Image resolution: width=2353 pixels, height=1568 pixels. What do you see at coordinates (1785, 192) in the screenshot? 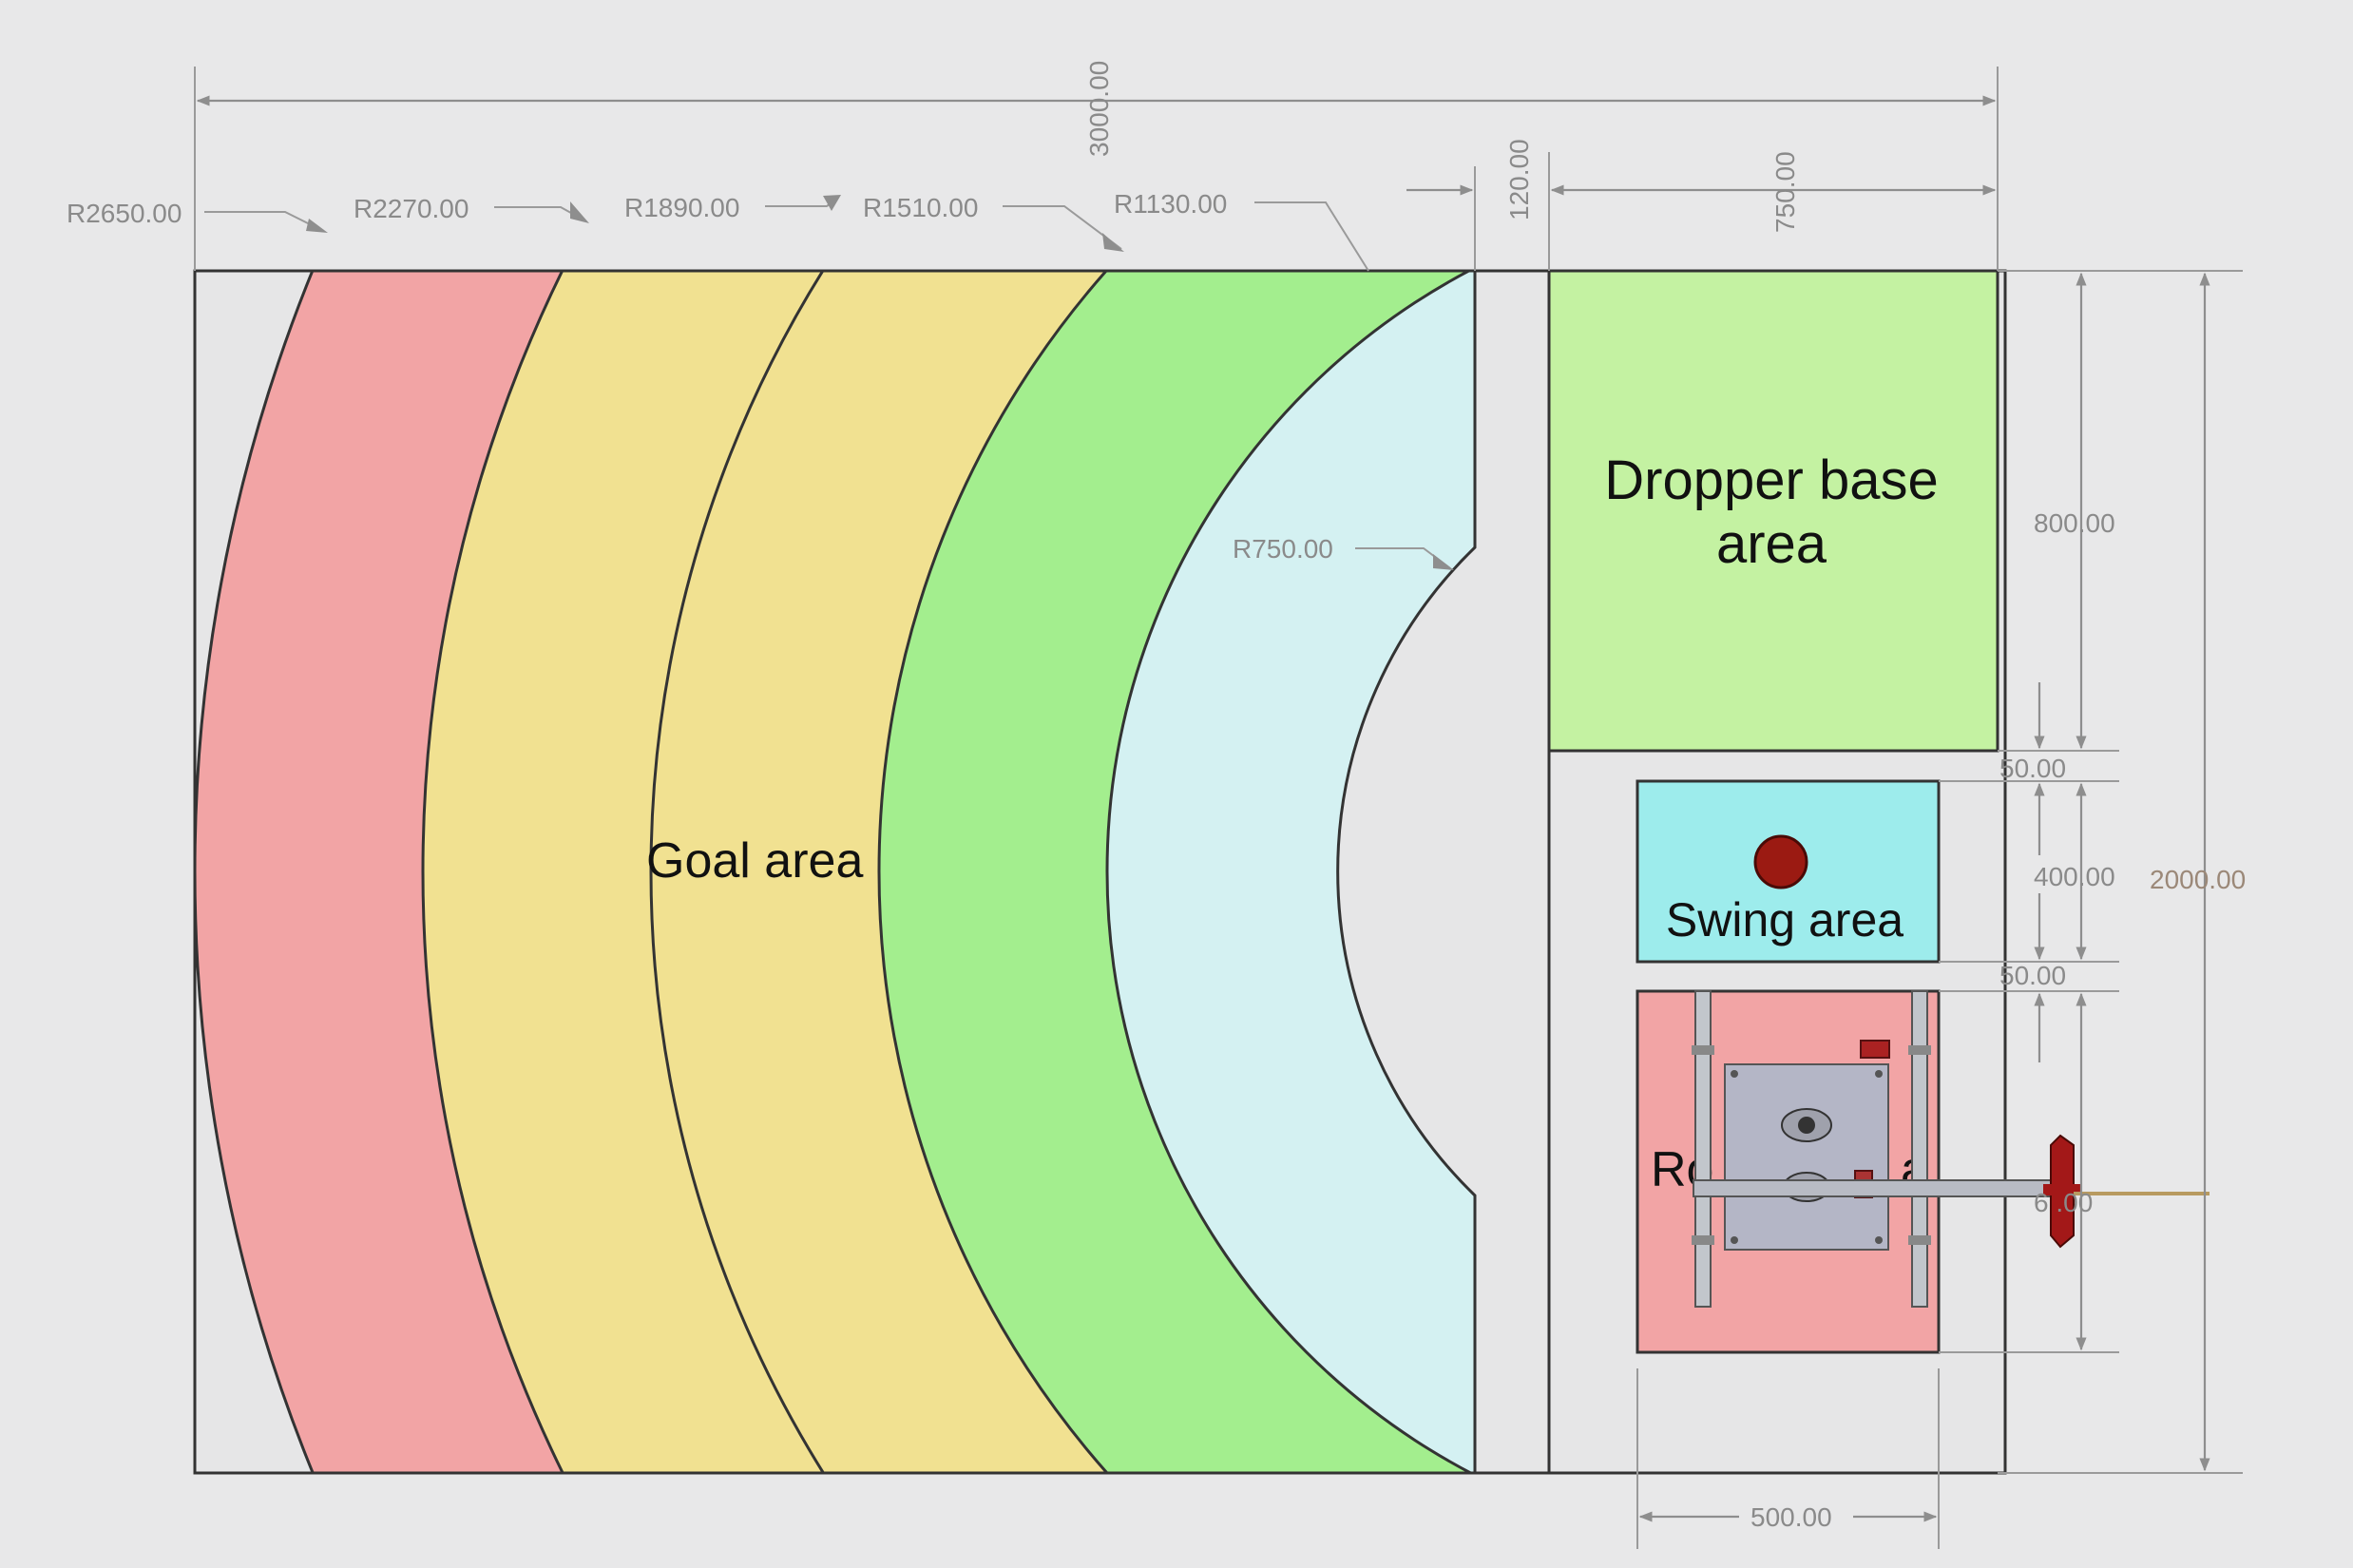
I see `dim-dropper-width-text: 750.00` at bounding box center [1785, 192].